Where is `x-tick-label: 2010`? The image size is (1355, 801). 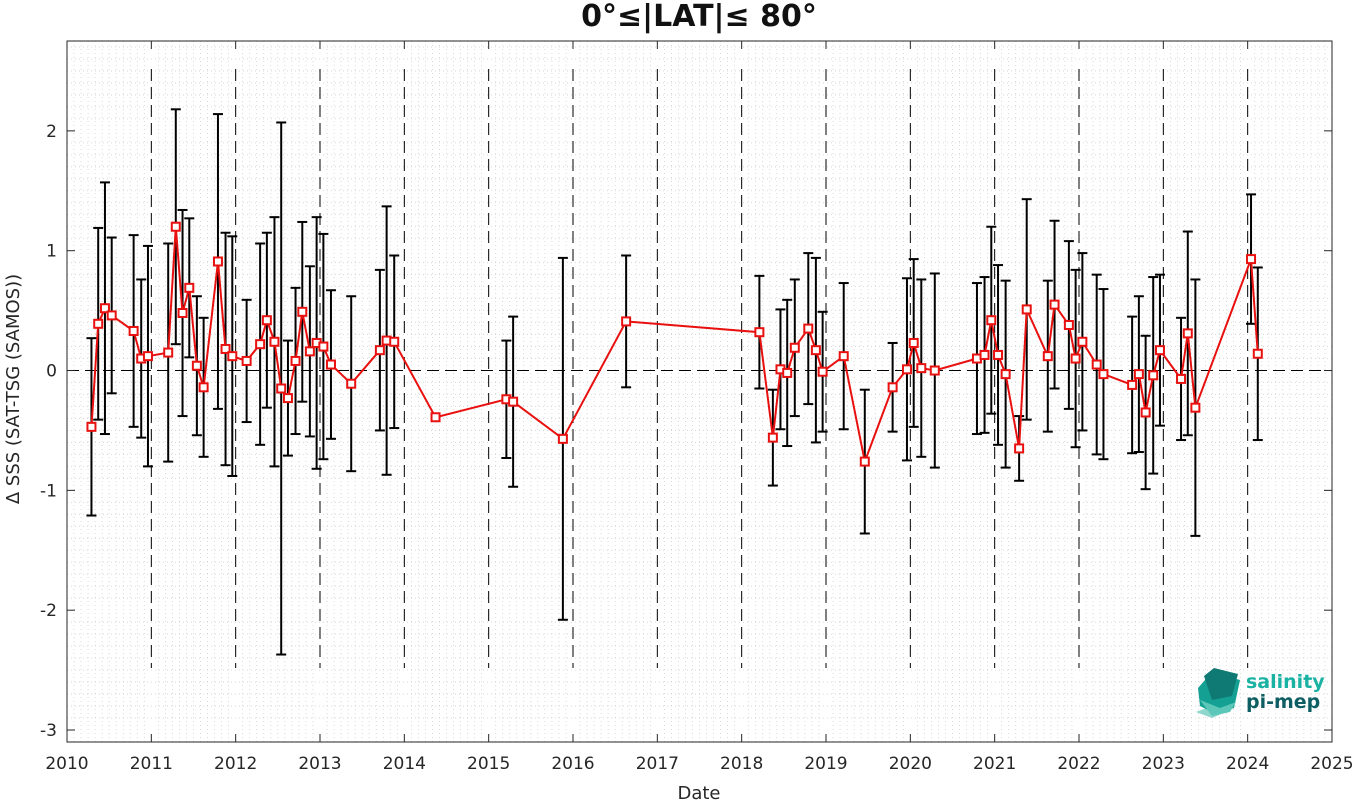 x-tick-label: 2010 is located at coordinates (66, 764).